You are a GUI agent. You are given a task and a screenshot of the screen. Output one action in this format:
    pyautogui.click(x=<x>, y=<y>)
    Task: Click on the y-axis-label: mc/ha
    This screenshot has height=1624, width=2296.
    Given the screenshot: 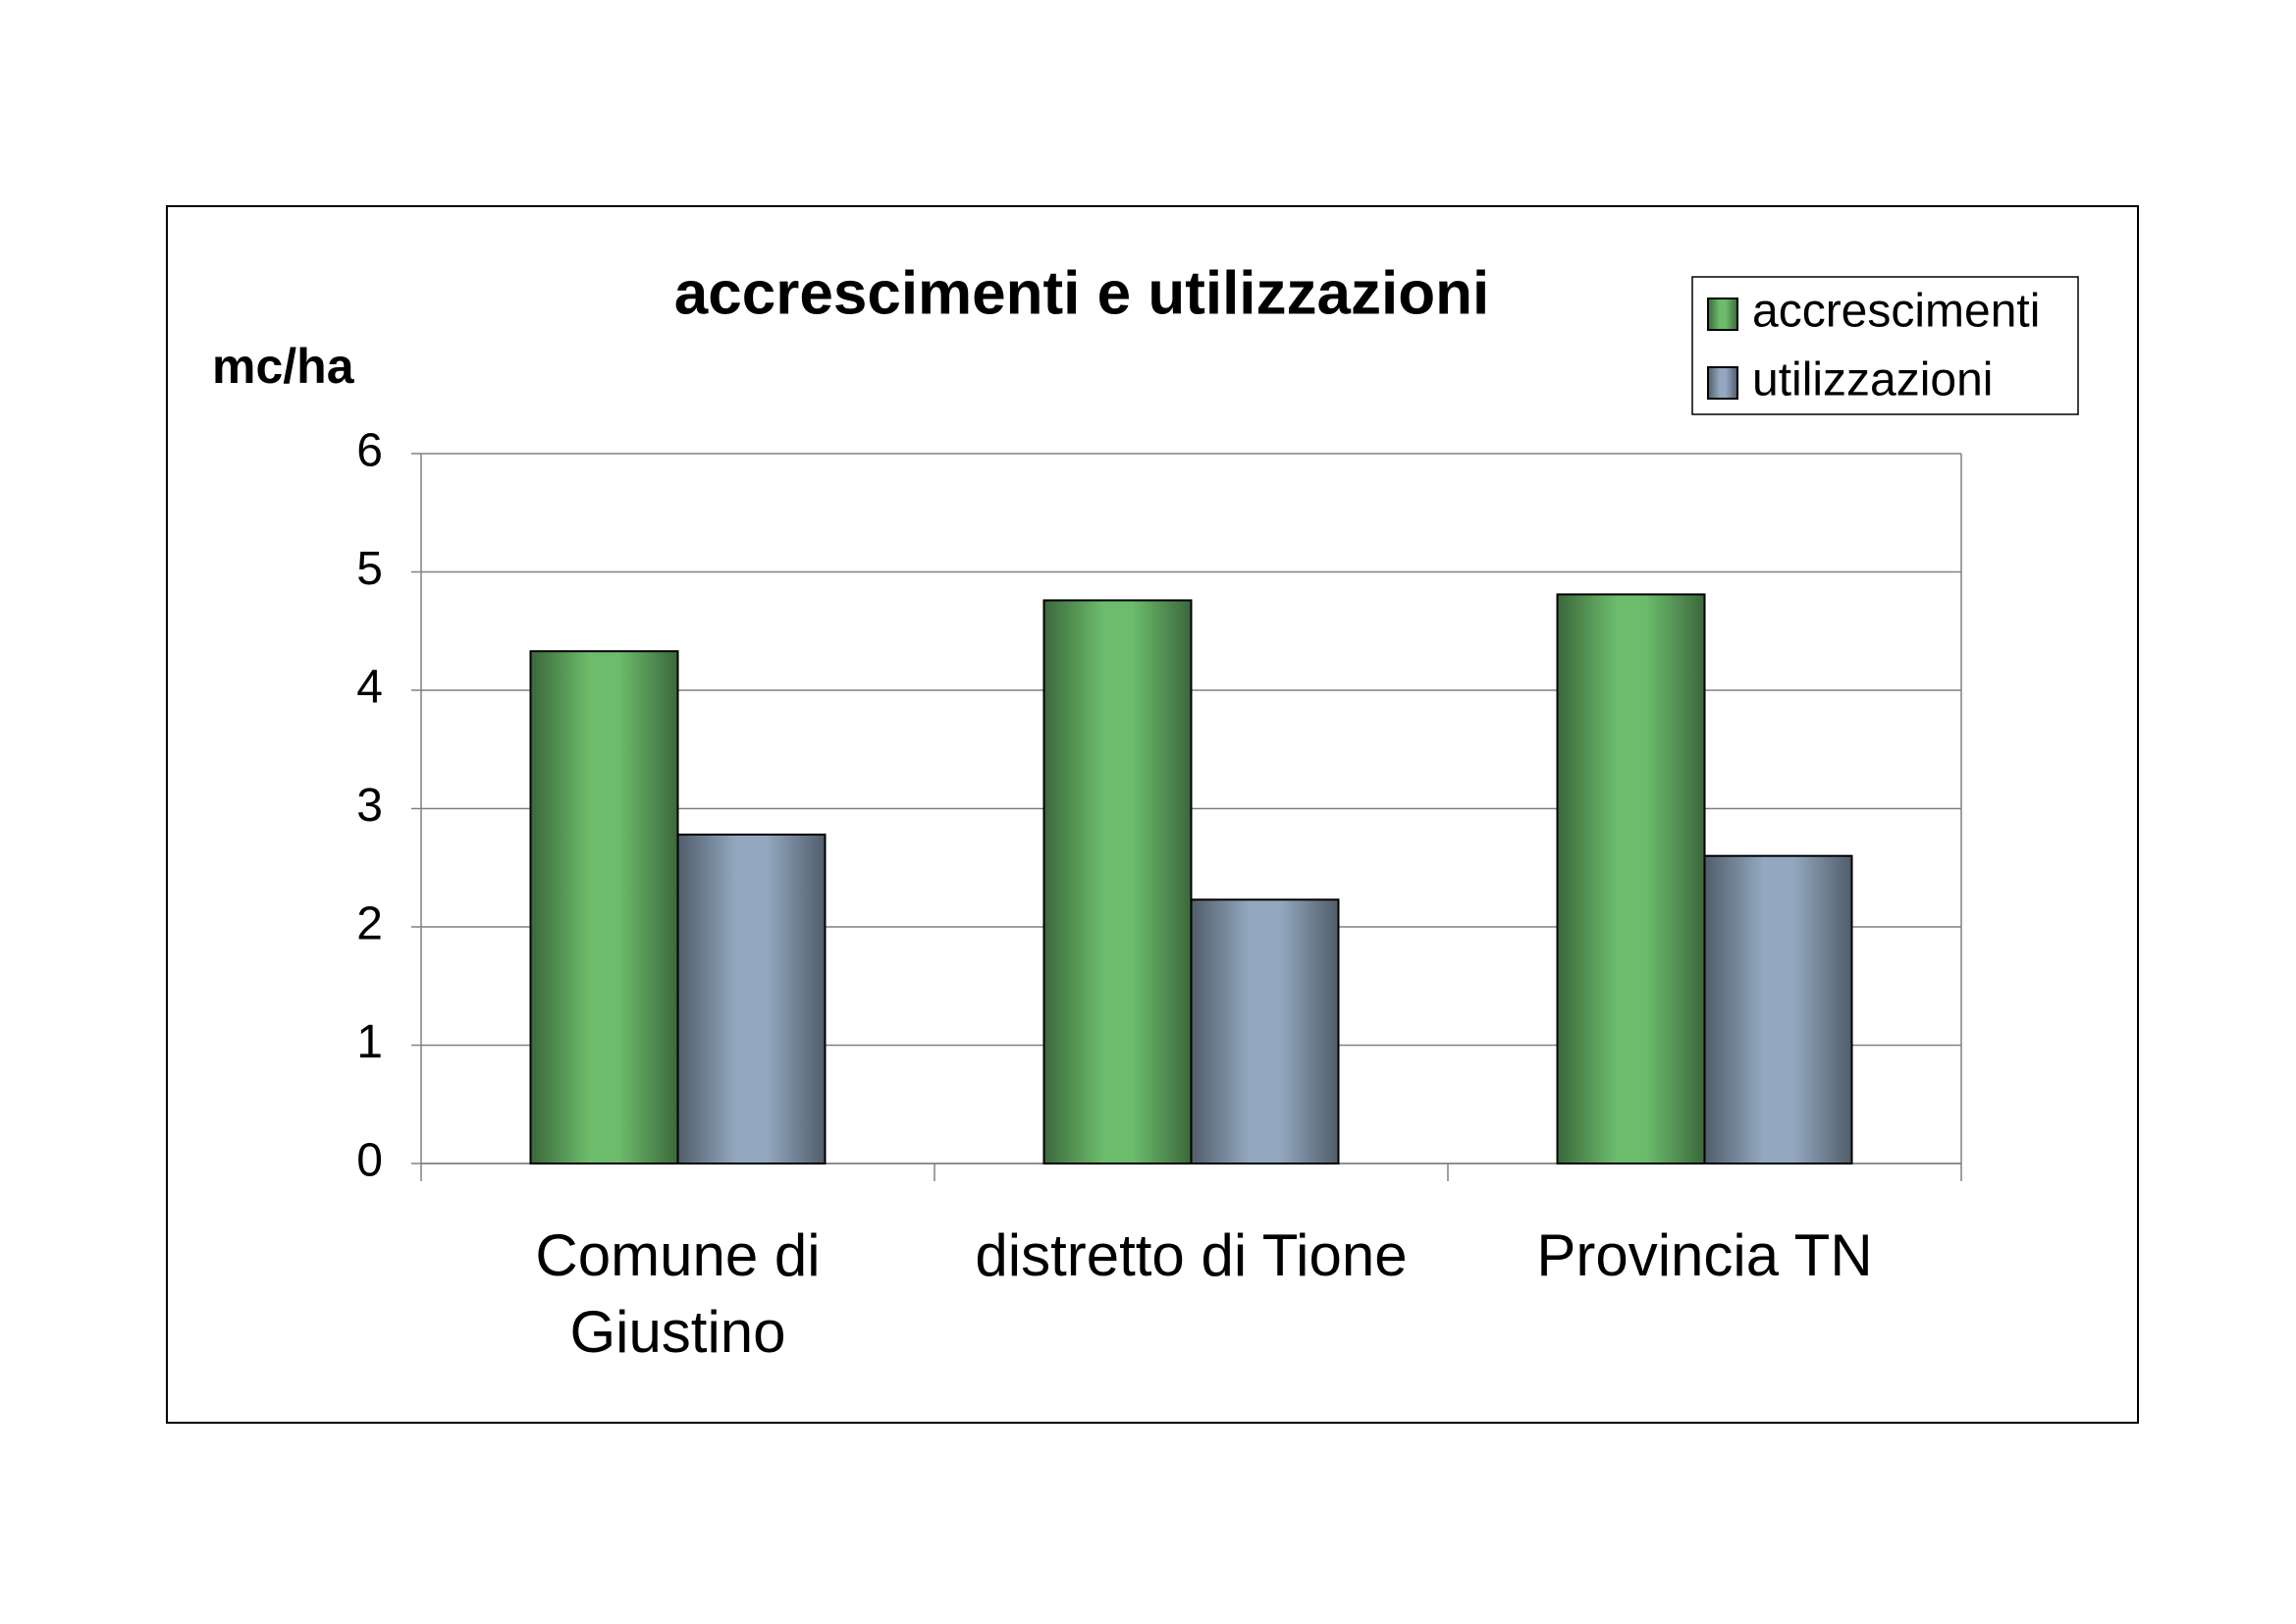 What is the action you would take?
    pyautogui.click(x=283, y=366)
    